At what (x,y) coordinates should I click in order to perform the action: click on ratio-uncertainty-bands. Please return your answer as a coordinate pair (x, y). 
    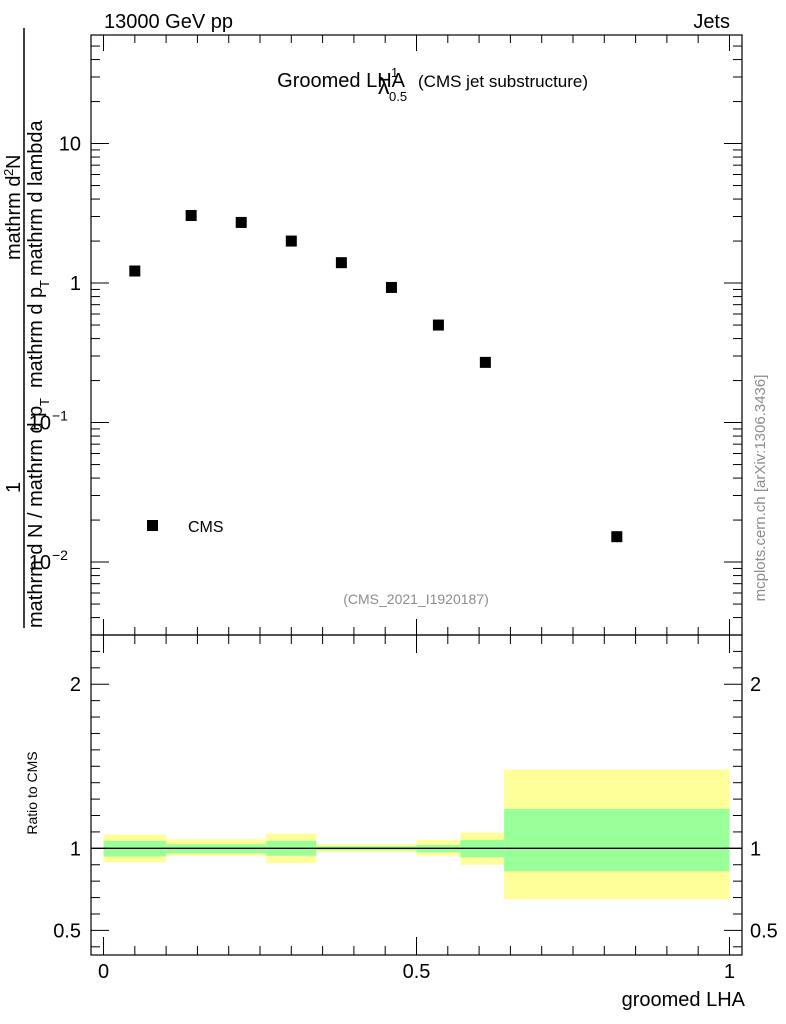
    Looking at the image, I should click on (416, 834).